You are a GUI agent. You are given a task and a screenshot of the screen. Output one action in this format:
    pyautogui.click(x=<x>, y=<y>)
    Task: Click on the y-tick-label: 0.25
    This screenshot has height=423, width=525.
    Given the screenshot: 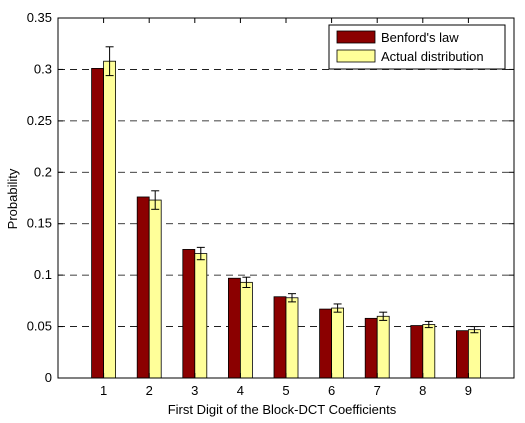 What is the action you would take?
    pyautogui.click(x=39, y=120)
    